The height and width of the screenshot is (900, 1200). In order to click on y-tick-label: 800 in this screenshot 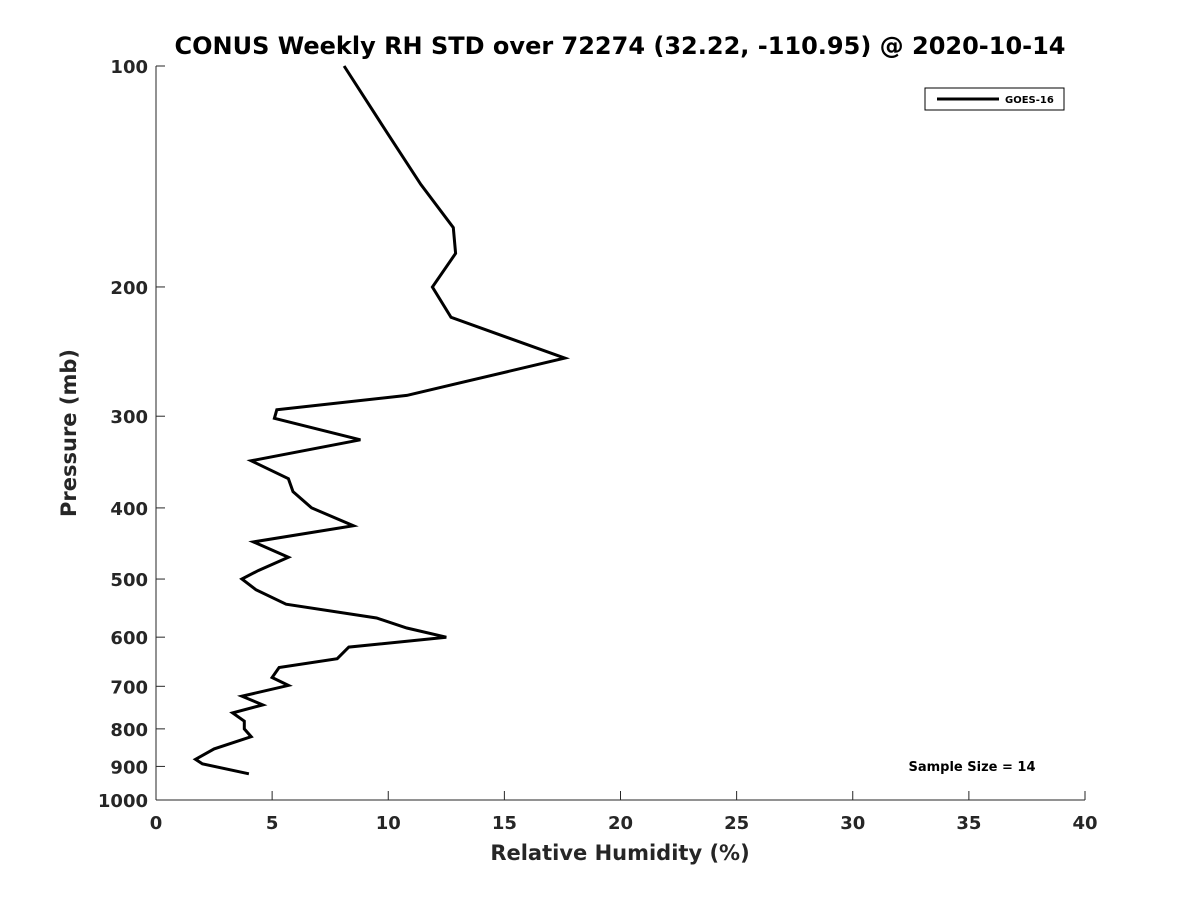, I will do `click(129, 730)`.